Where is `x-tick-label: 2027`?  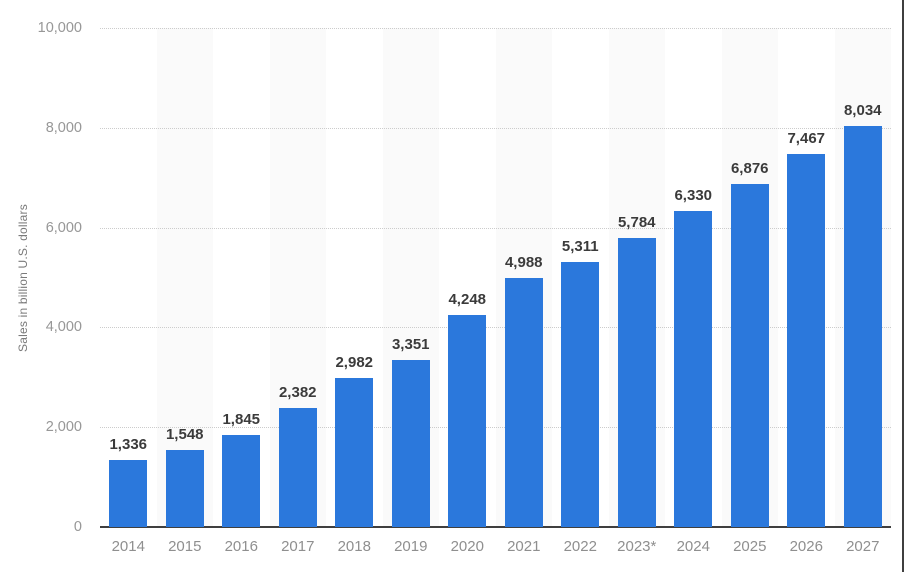 x-tick-label: 2027 is located at coordinates (863, 546).